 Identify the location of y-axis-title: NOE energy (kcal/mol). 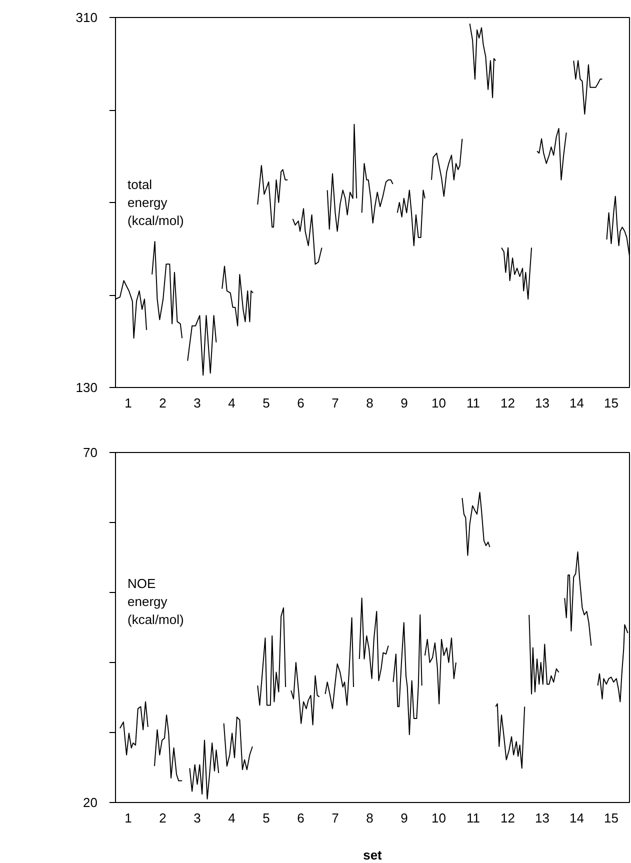
(156, 602).